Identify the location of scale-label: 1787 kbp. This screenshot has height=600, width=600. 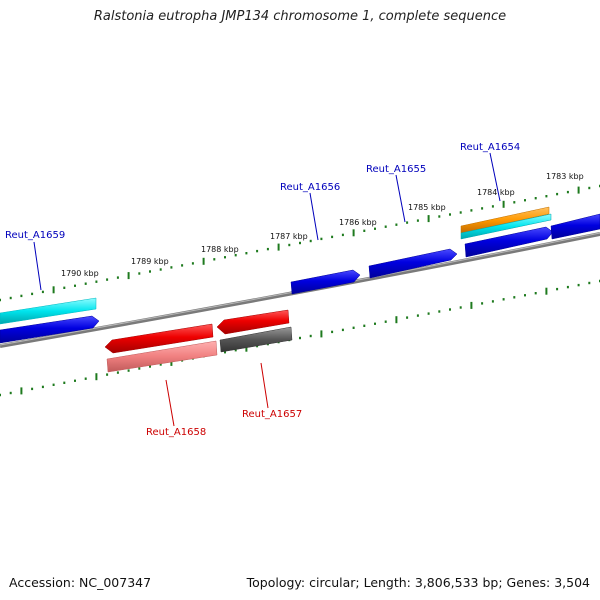
(289, 236).